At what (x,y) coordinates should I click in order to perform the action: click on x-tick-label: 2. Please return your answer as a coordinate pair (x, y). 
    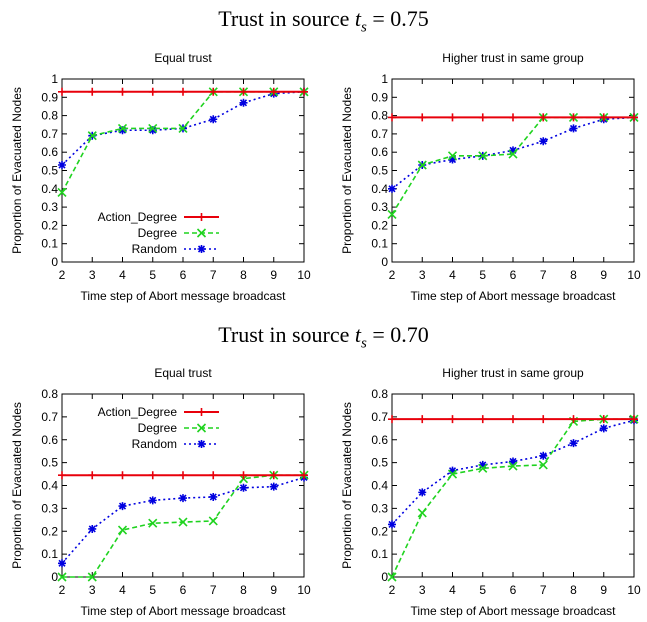
    Looking at the image, I should click on (62, 275).